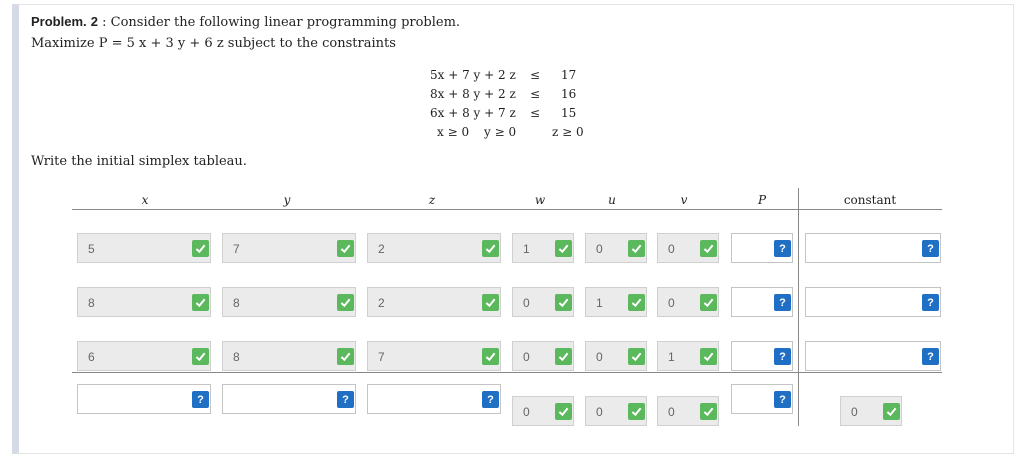 The height and width of the screenshot is (459, 1024). What do you see at coordinates (688, 411) in the screenshot?
I see `tableau-cell-r4-v: 0` at bounding box center [688, 411].